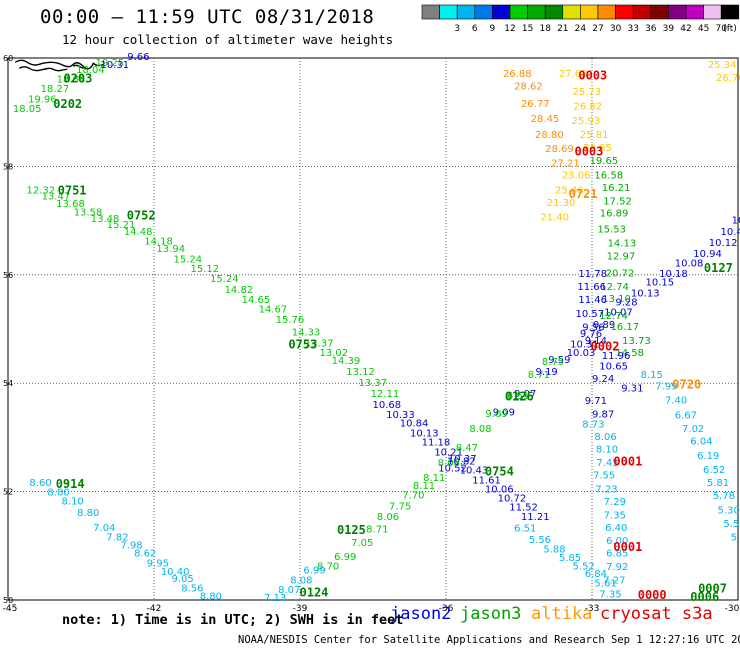  Describe the element at coordinates (59, 65) in the screenshot. I see `coastline-path` at that location.